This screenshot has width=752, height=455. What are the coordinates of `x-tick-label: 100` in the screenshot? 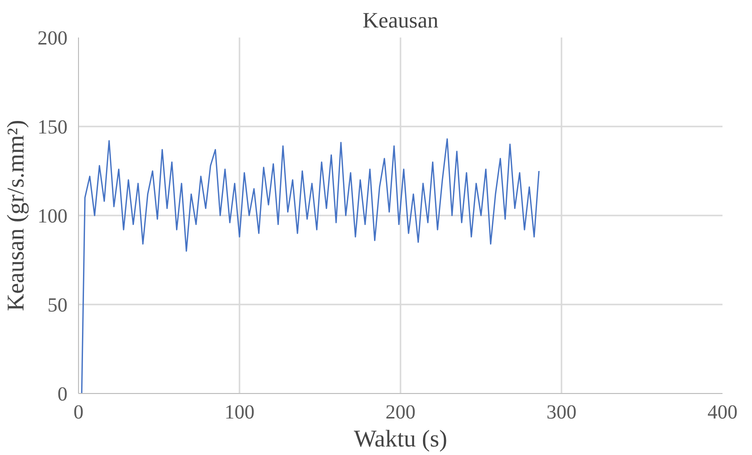 It's located at (239, 413).